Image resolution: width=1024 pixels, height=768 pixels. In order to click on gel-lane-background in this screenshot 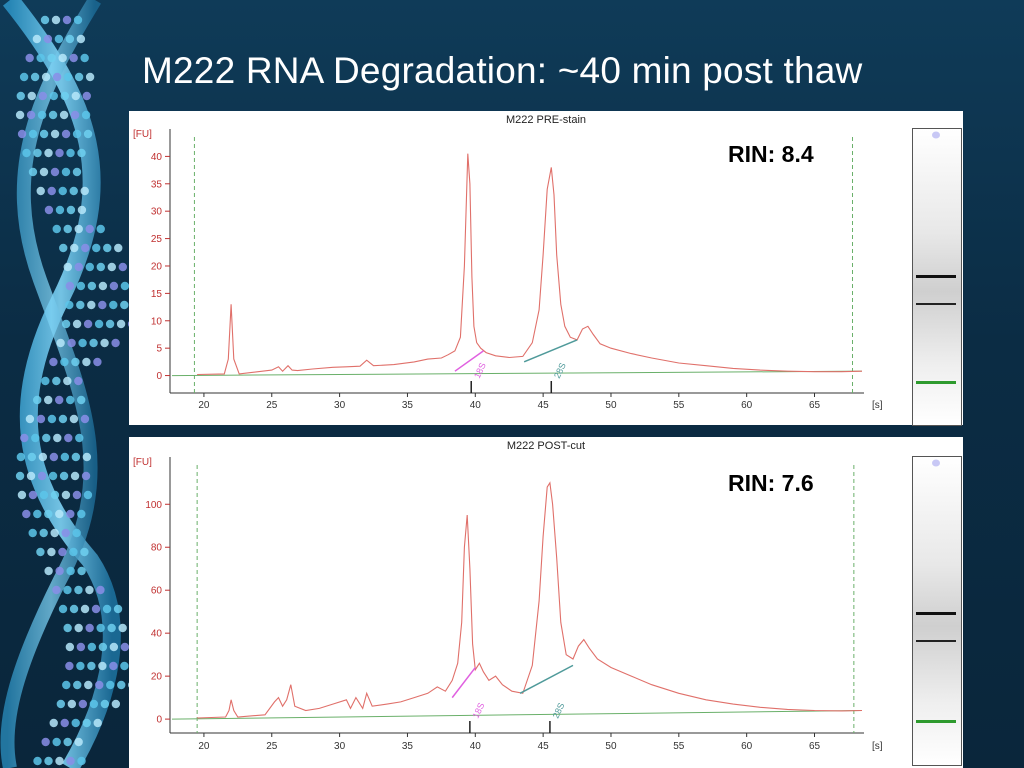, I will do `click(937, 611)`.